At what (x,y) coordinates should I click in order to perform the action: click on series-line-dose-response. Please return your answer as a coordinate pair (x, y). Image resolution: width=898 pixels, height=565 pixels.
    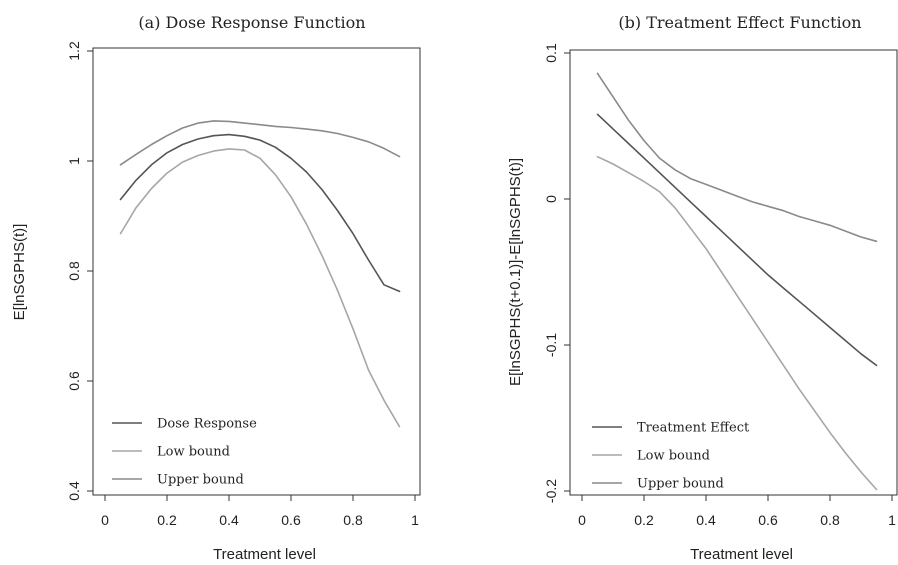
    Looking at the image, I should click on (260, 213).